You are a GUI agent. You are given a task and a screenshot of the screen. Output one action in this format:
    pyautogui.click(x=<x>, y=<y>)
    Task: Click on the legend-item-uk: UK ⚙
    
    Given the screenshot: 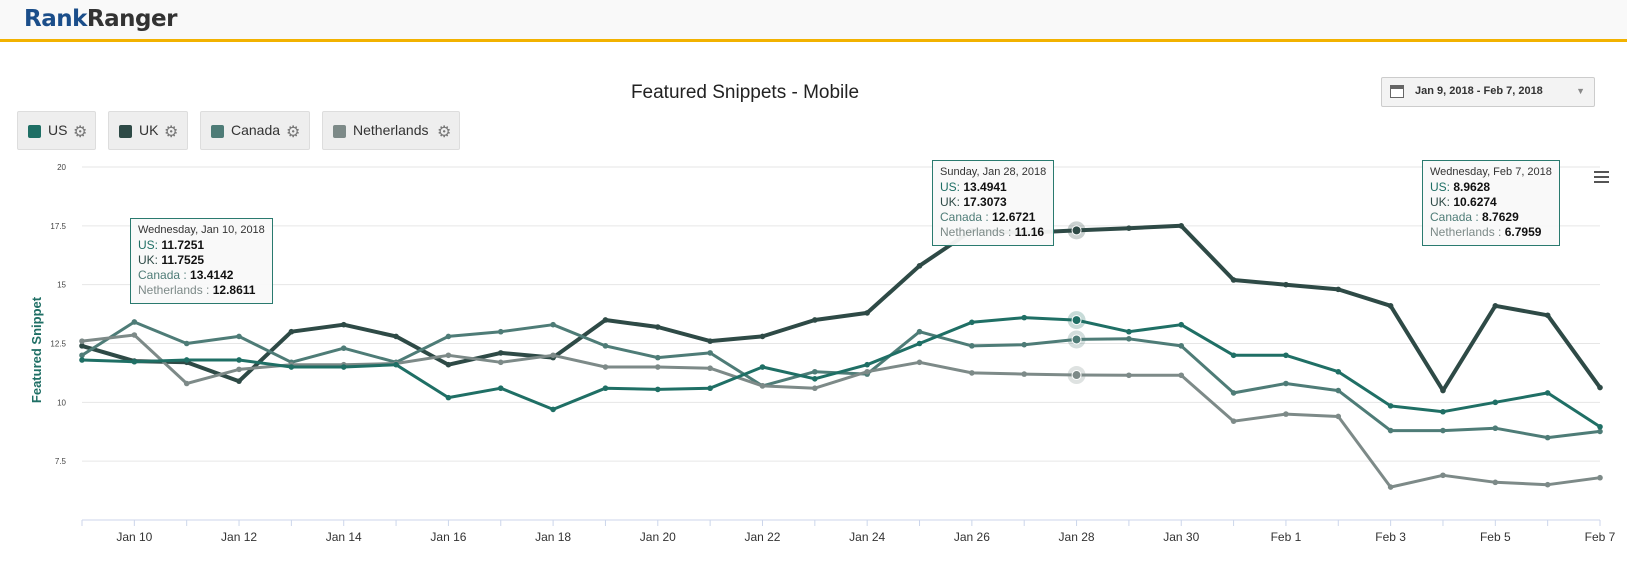 What is the action you would take?
    pyautogui.click(x=148, y=130)
    